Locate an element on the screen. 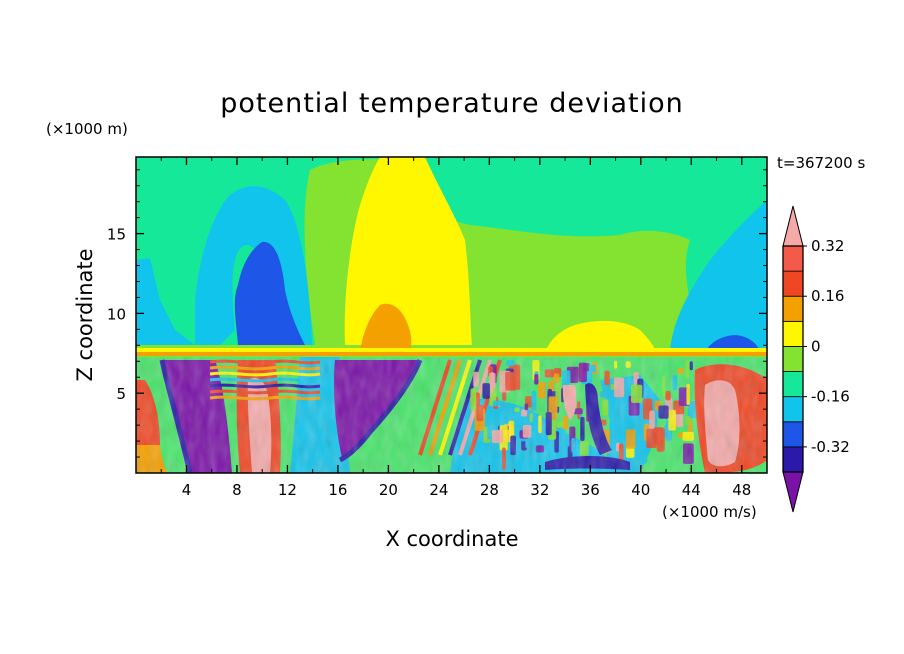  x-tick-label: 24 is located at coordinates (438, 490).